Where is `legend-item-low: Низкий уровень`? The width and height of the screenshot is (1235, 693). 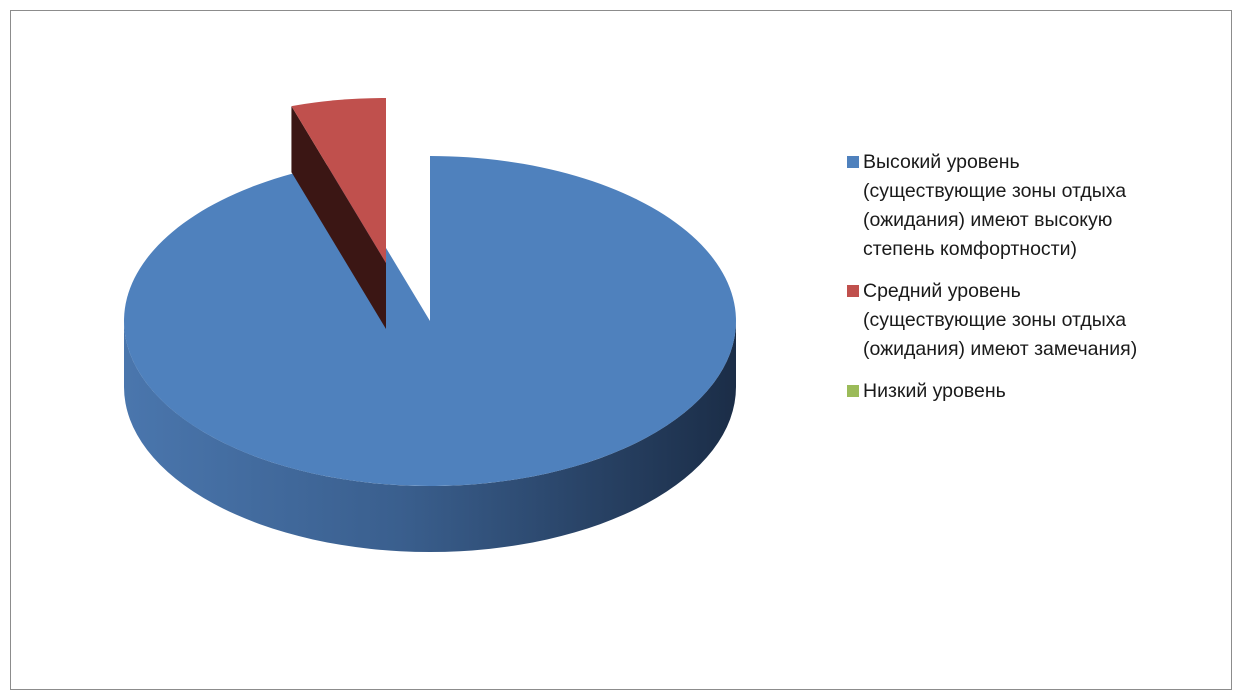 legend-item-low: Низкий уровень is located at coordinates (1029, 391).